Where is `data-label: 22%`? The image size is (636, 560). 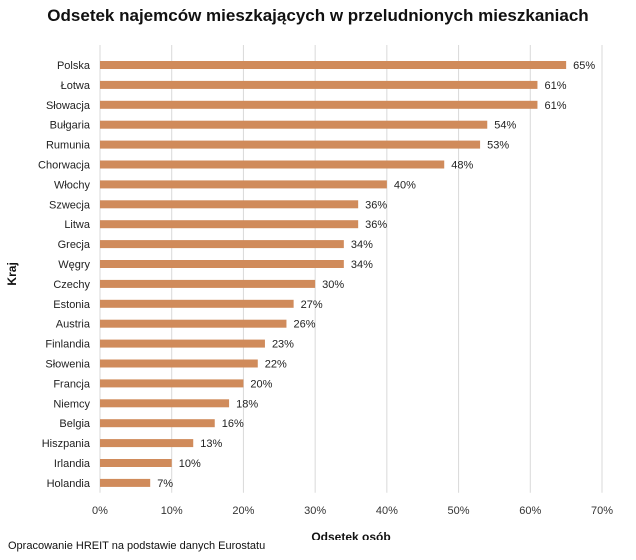
data-label: 22% is located at coordinates (276, 365).